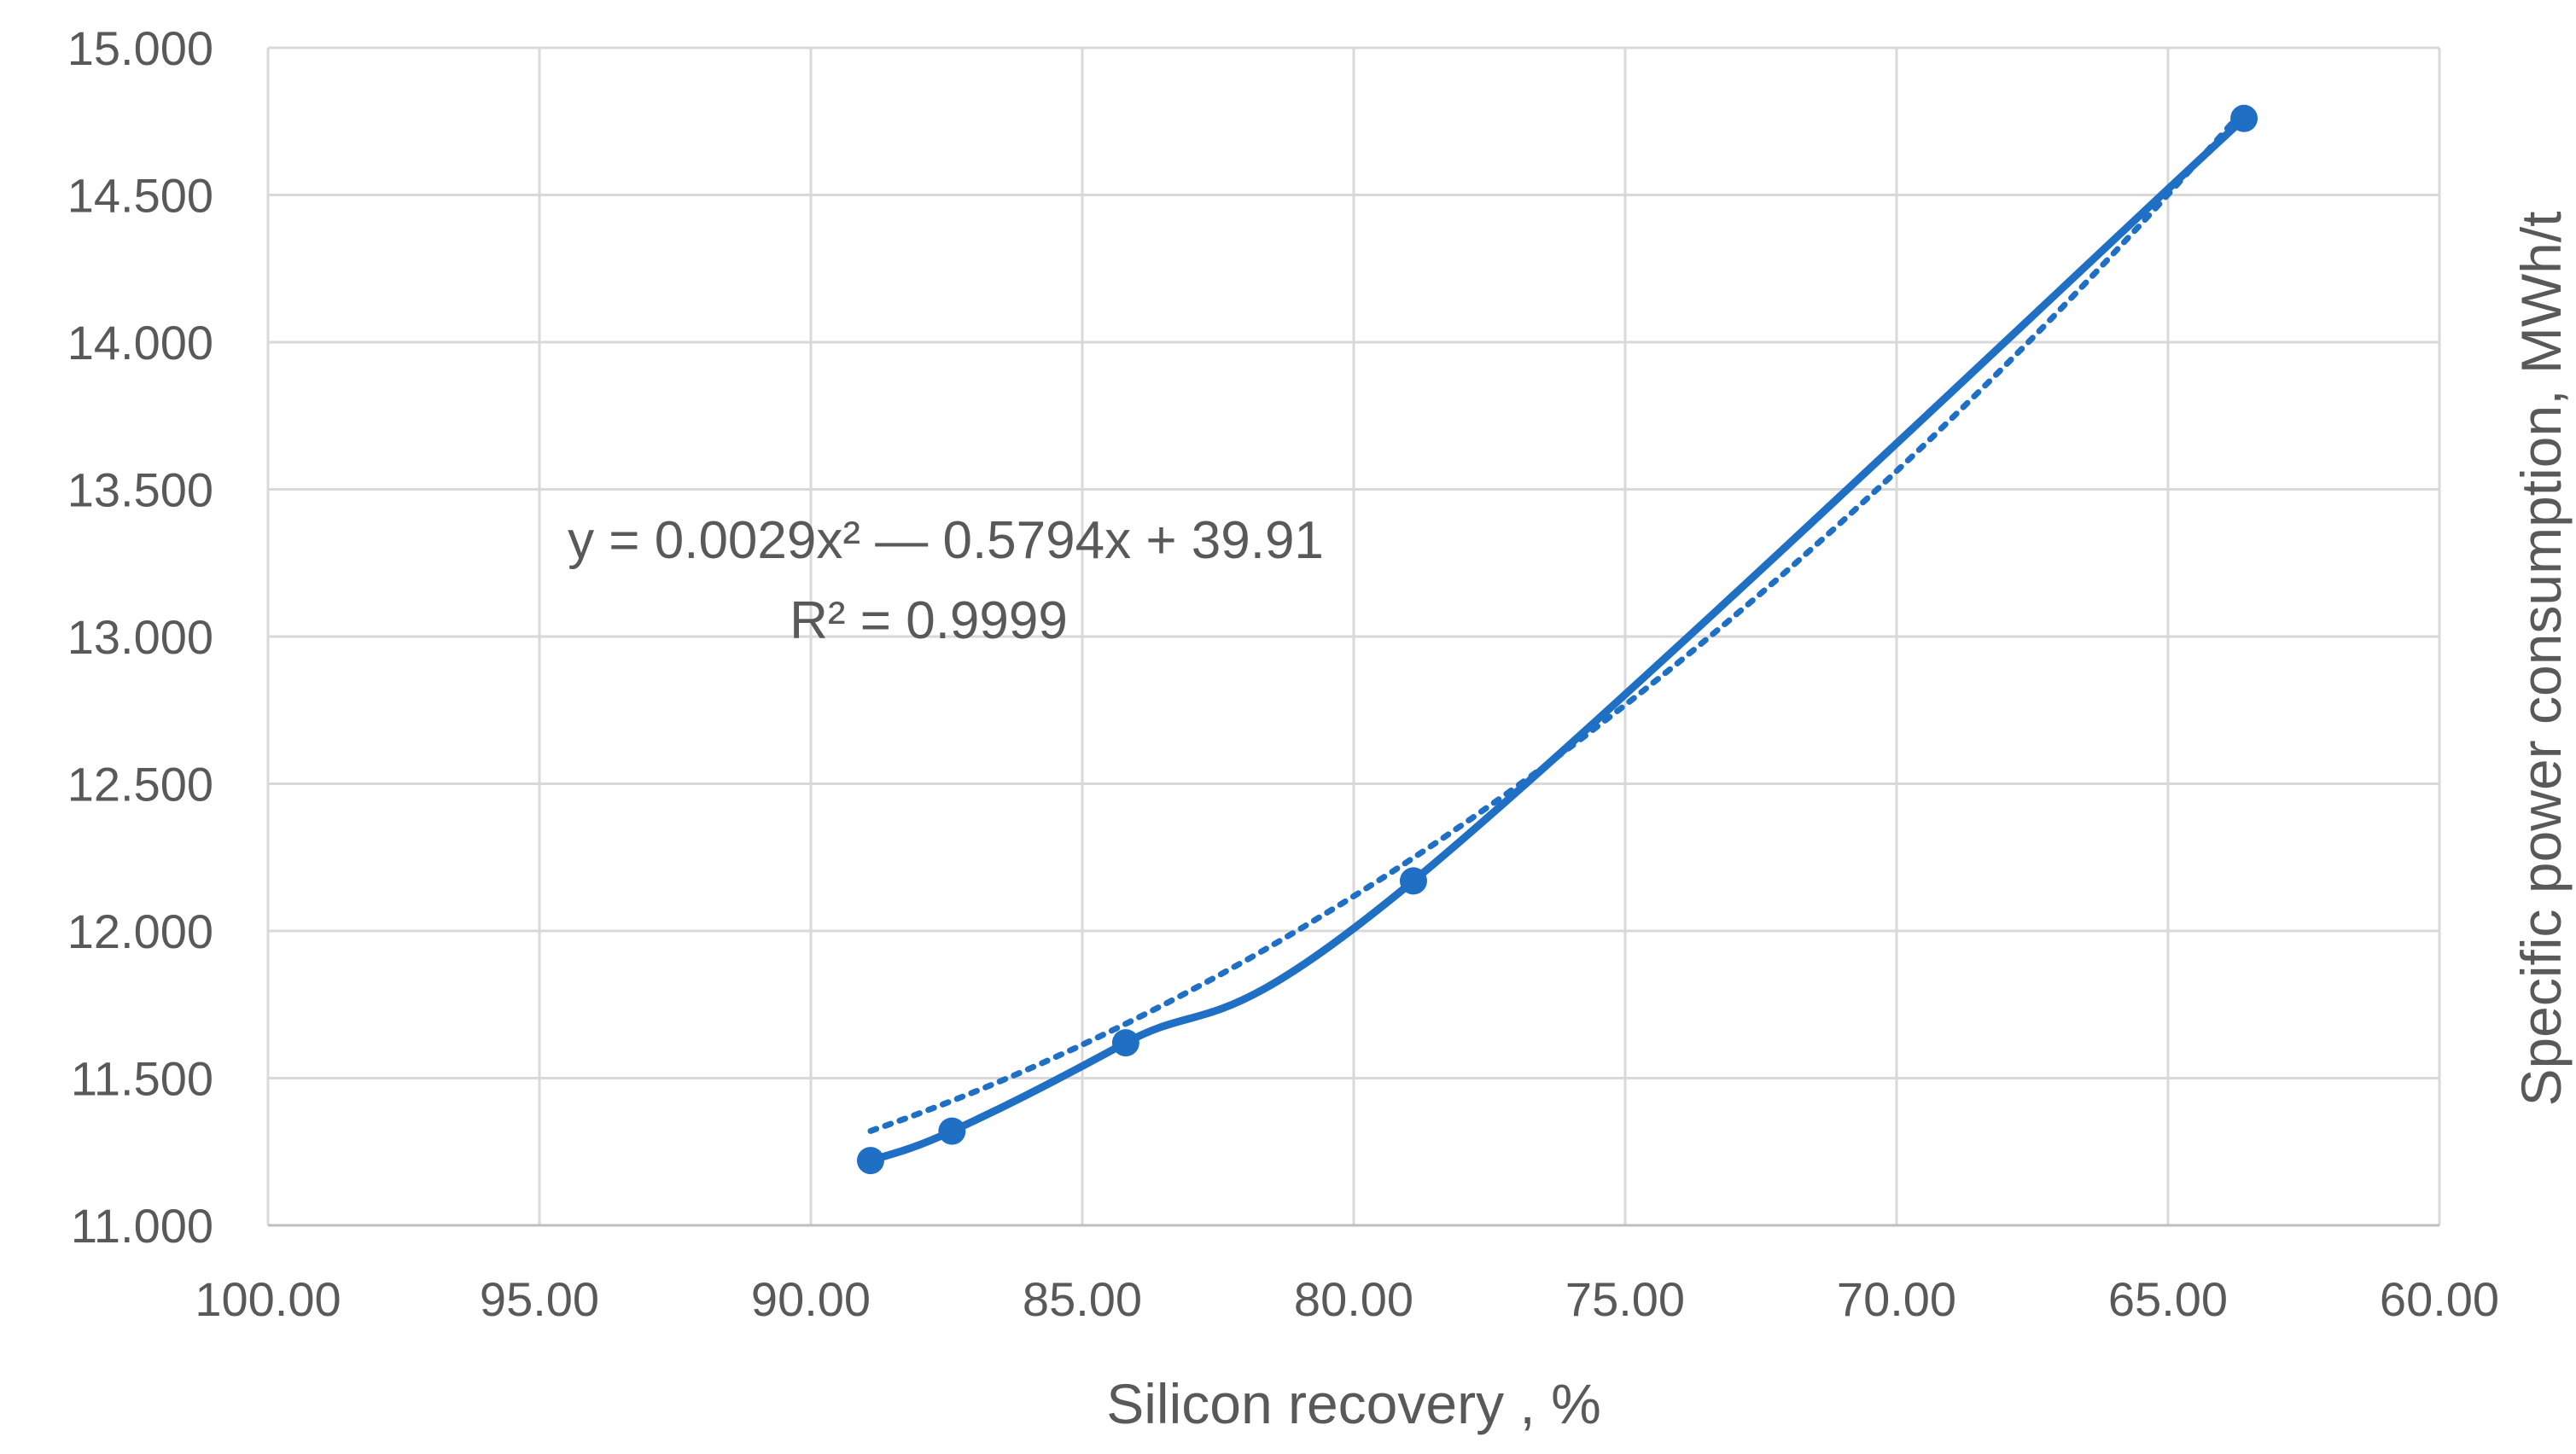 Image resolution: width=2576 pixels, height=1454 pixels. I want to click on trendline-r-squared: R² = 0.9999, so click(929, 620).